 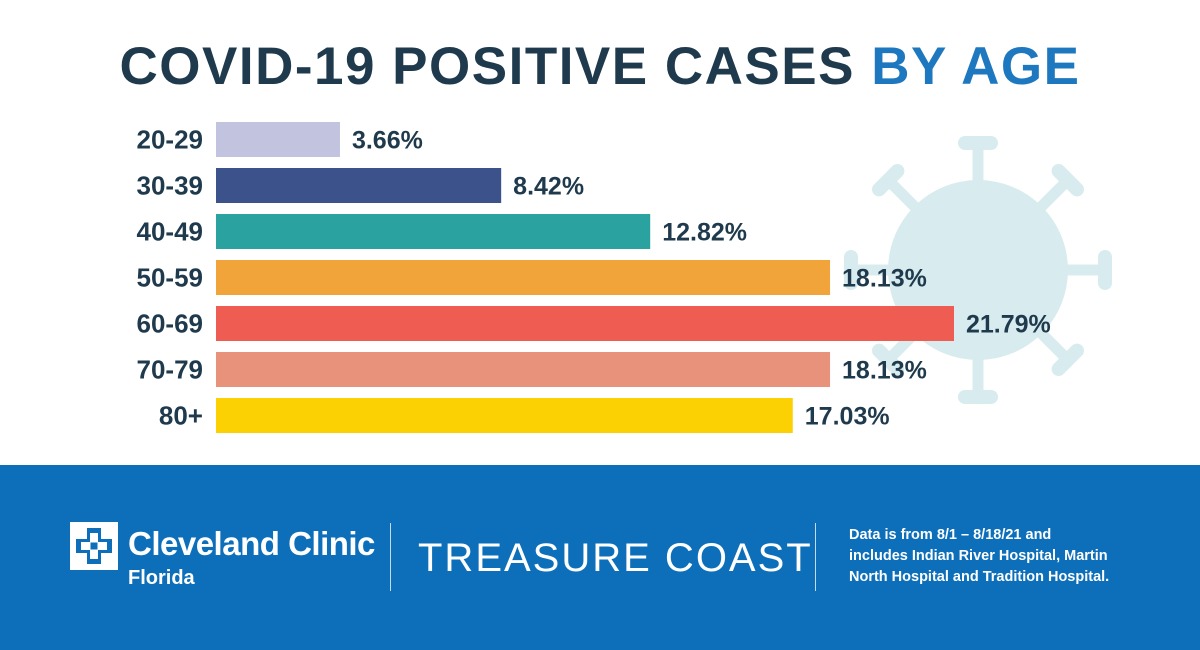 I want to click on cleveland-clinic-cross-icon, so click(x=94, y=546).